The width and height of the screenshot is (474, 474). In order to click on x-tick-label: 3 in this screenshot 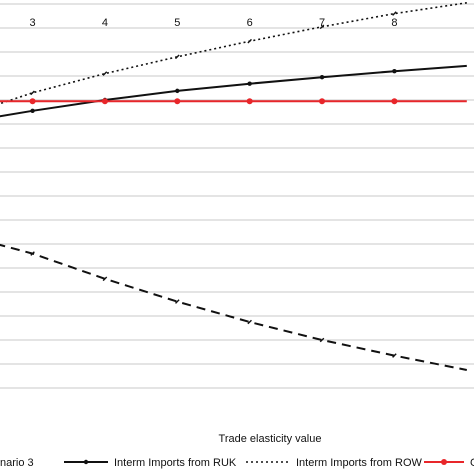, I will do `click(33, 23)`.